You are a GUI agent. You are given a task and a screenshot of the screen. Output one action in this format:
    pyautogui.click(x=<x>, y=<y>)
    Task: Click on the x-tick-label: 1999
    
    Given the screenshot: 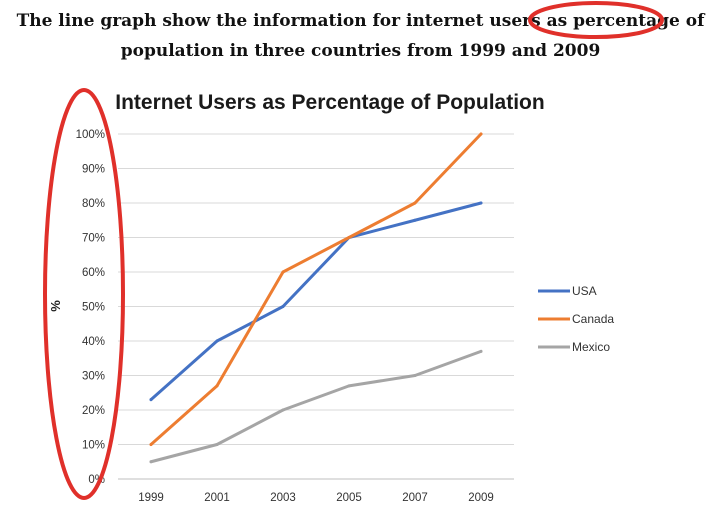 What is the action you would take?
    pyautogui.click(x=151, y=498)
    